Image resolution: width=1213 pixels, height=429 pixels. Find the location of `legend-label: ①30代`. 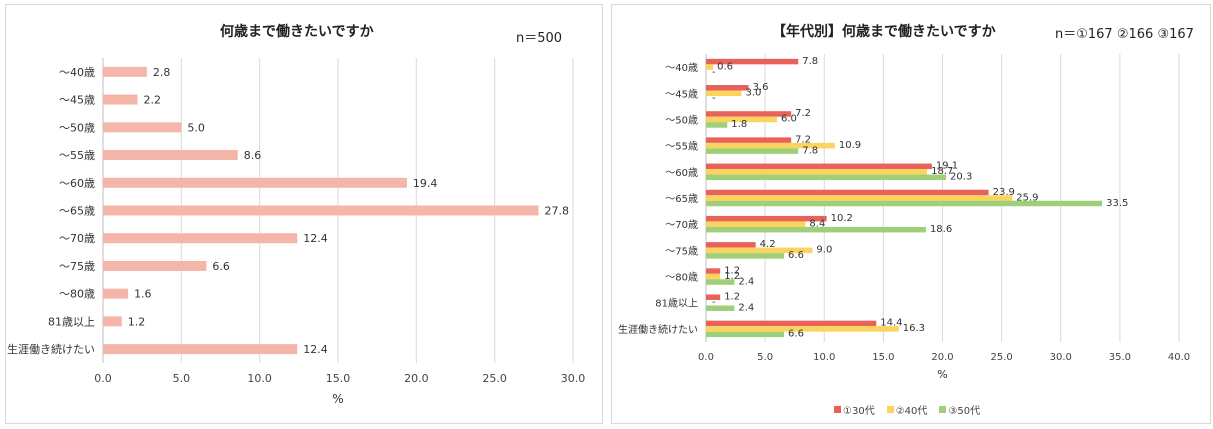

legend-label: ①30代 is located at coordinates (859, 411).